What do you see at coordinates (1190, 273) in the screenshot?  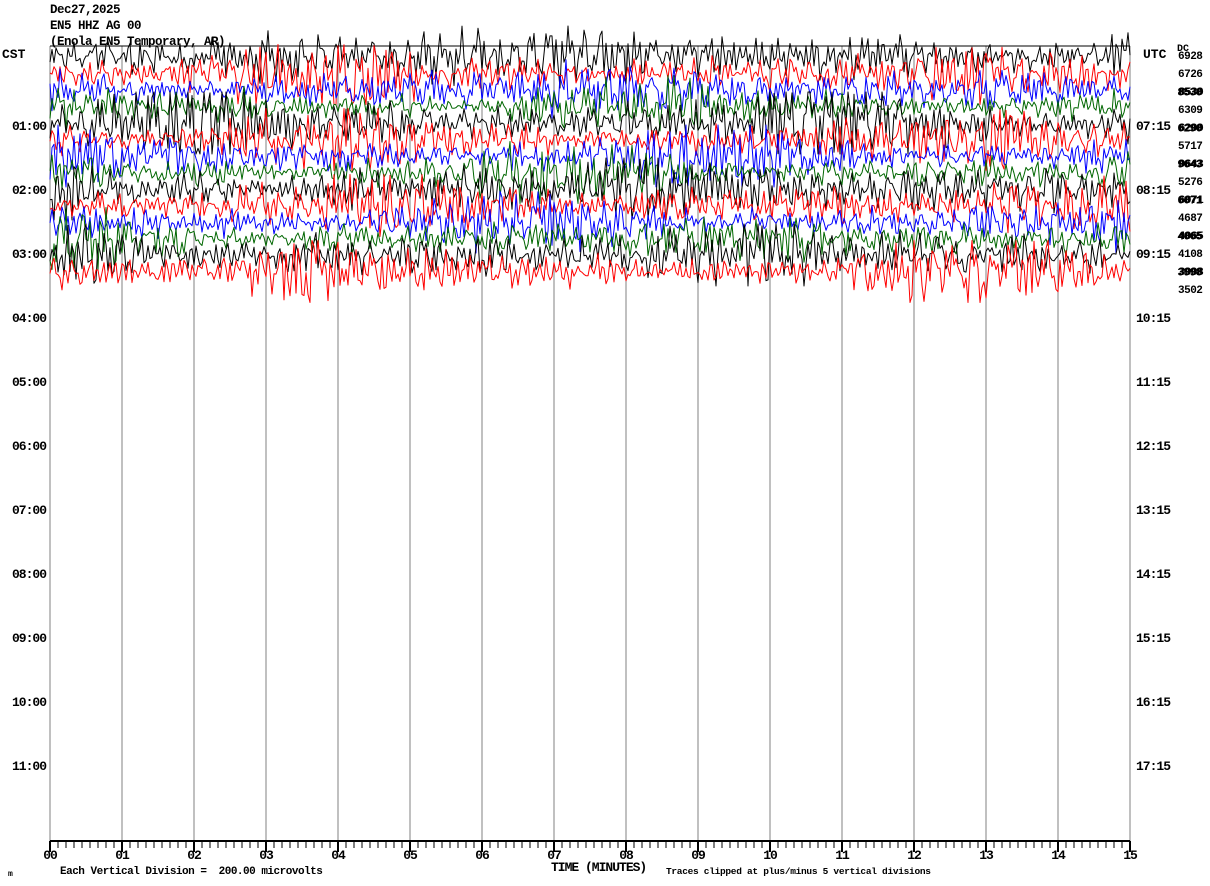 I see `dc-value: 3998` at bounding box center [1190, 273].